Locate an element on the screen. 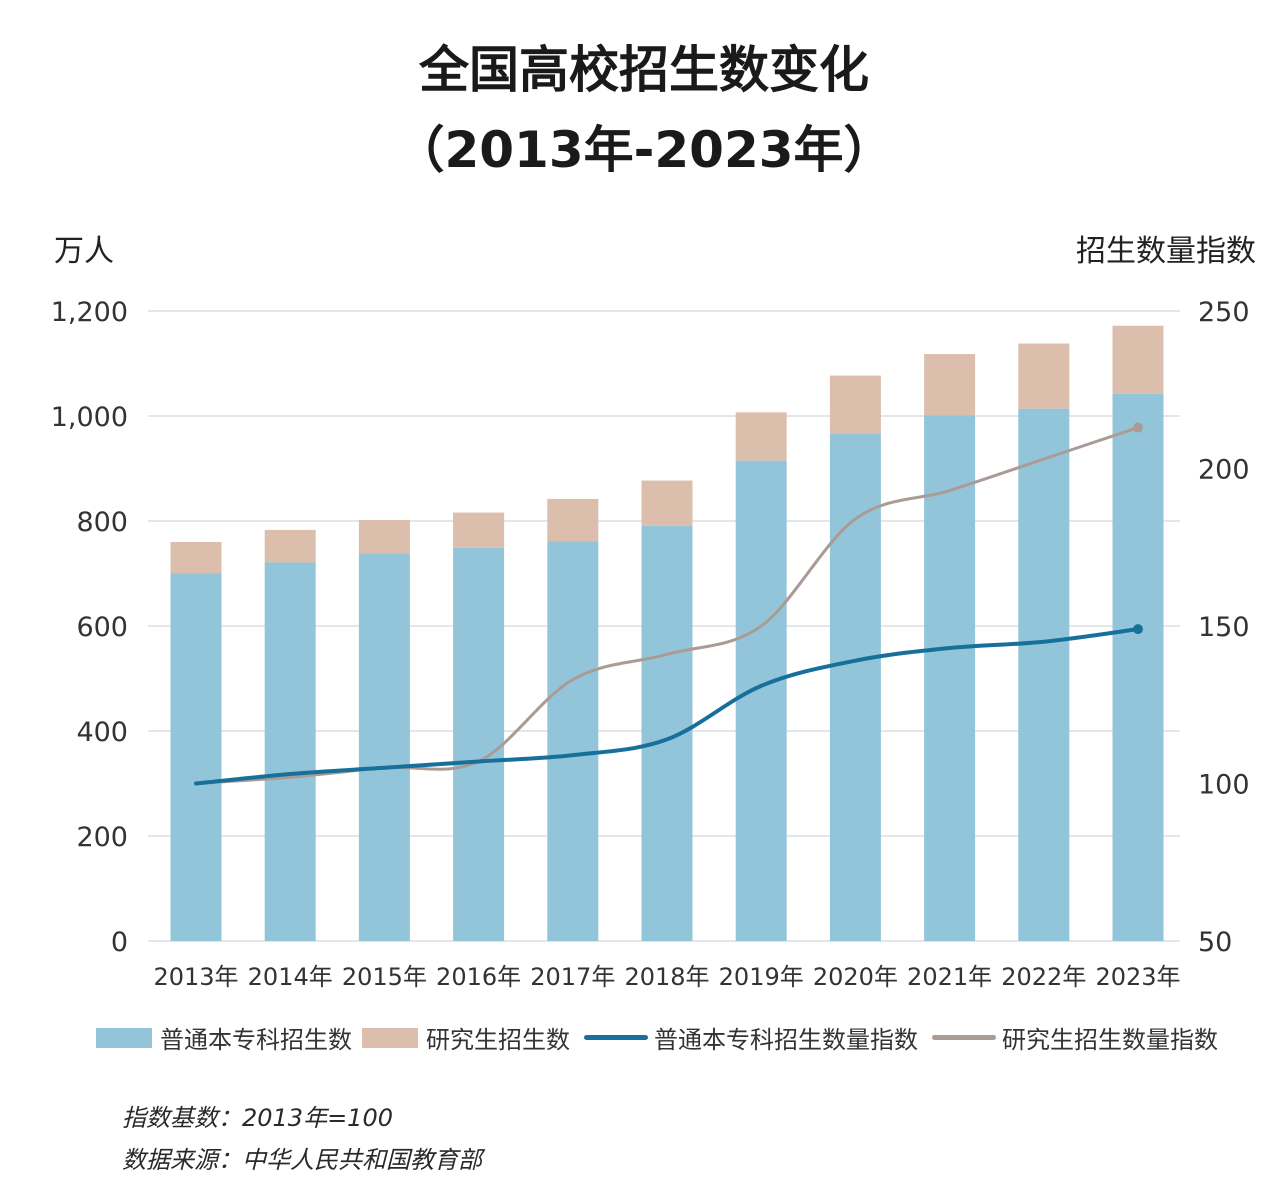  left-tick-label: 200 is located at coordinates (102, 837).